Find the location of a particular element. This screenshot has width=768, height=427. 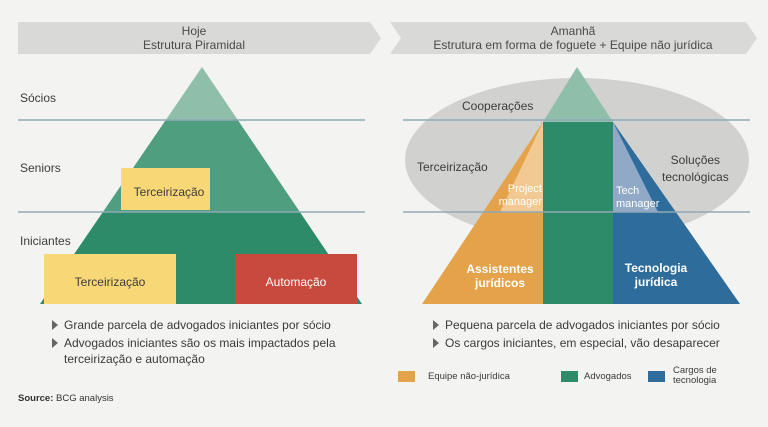

terceirizacao-box-low is located at coordinates (110, 279).